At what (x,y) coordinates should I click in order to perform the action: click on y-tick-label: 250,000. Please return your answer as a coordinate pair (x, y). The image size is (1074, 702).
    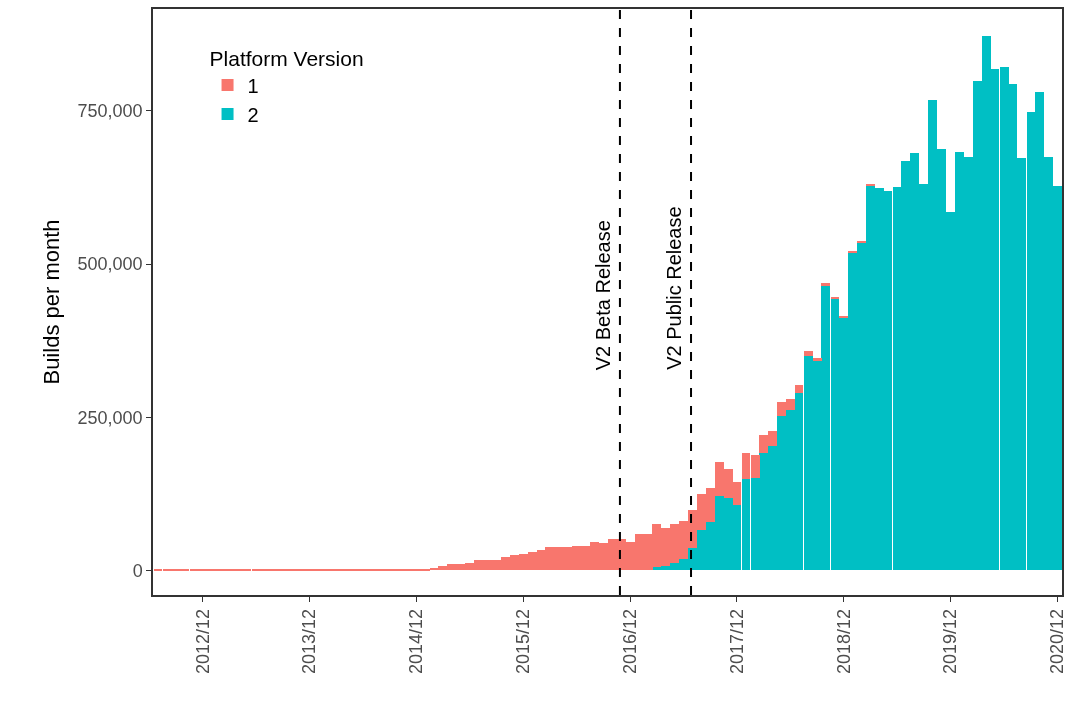
    Looking at the image, I should click on (110, 417).